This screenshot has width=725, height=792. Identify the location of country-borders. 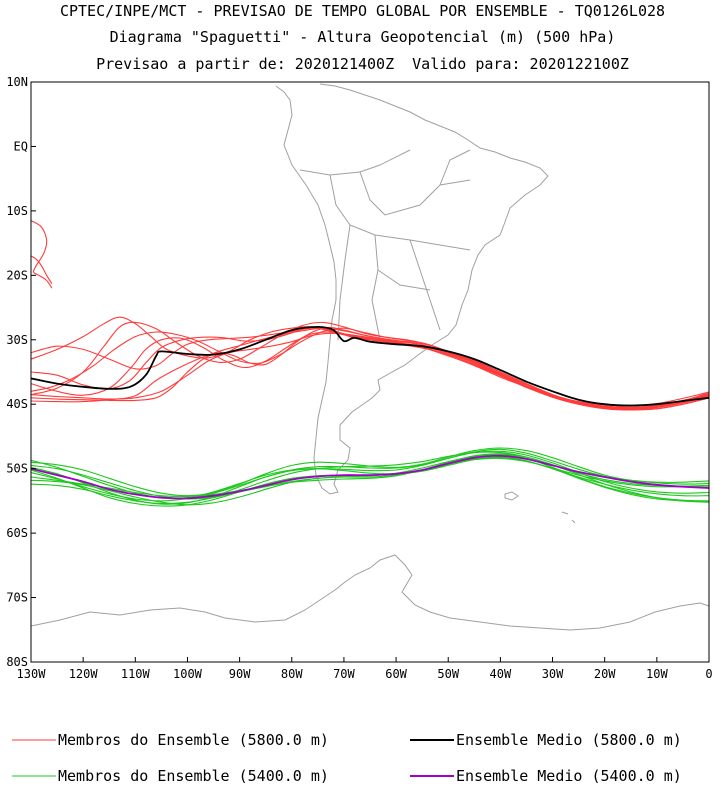
(385, 245).